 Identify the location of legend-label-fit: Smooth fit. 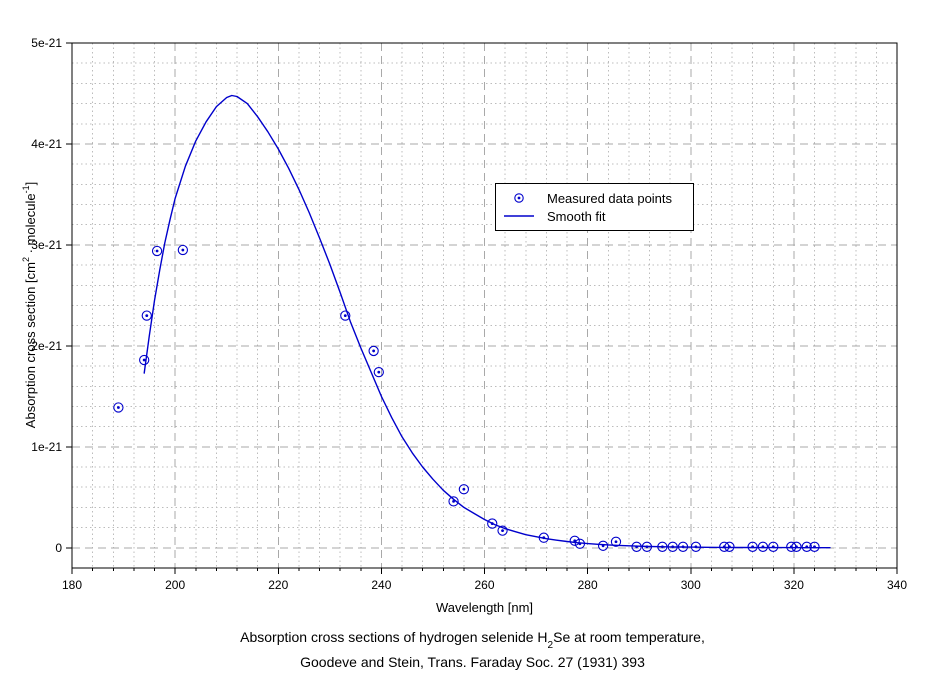
(576, 216).